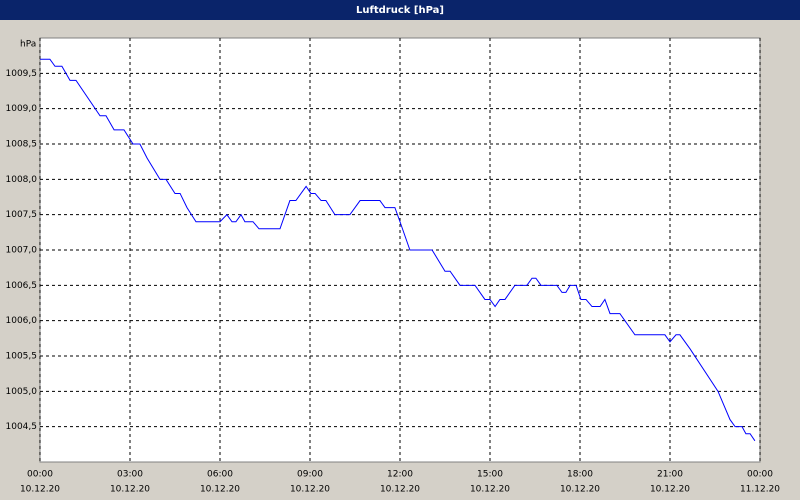 This screenshot has height=500, width=800. What do you see at coordinates (22, 180) in the screenshot?
I see `y-tick-label: 1008,0` at bounding box center [22, 180].